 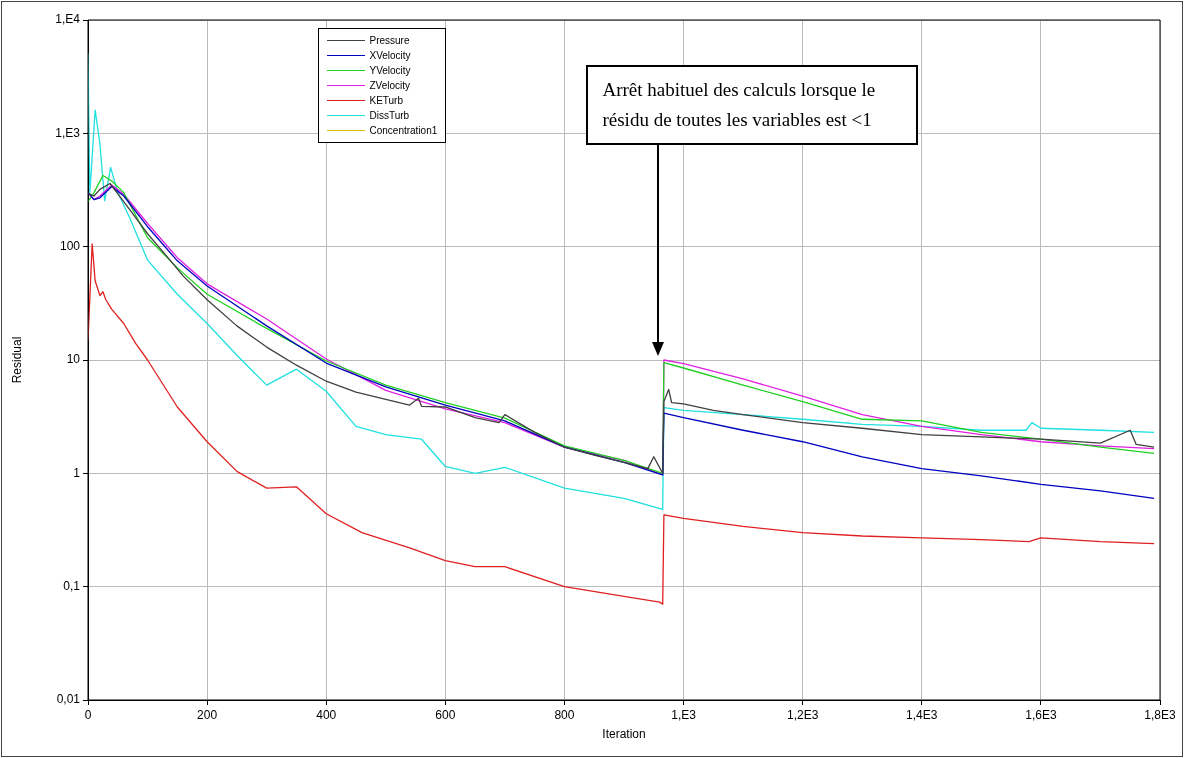 What do you see at coordinates (326, 714) in the screenshot?
I see `x-tick-label: 400` at bounding box center [326, 714].